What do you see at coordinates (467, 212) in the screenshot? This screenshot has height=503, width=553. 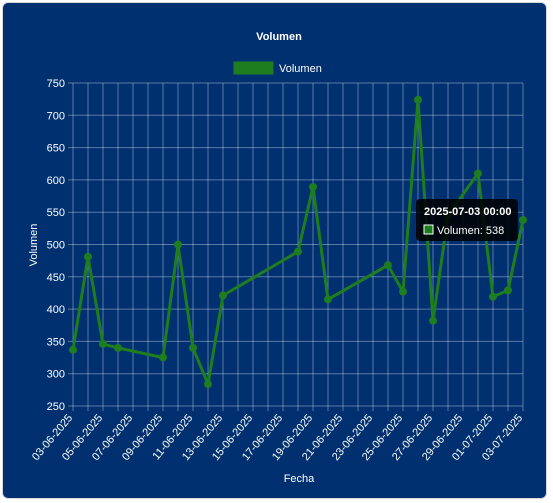 I see `tooltip-title: 2025-07-03 00:00` at bounding box center [467, 212].